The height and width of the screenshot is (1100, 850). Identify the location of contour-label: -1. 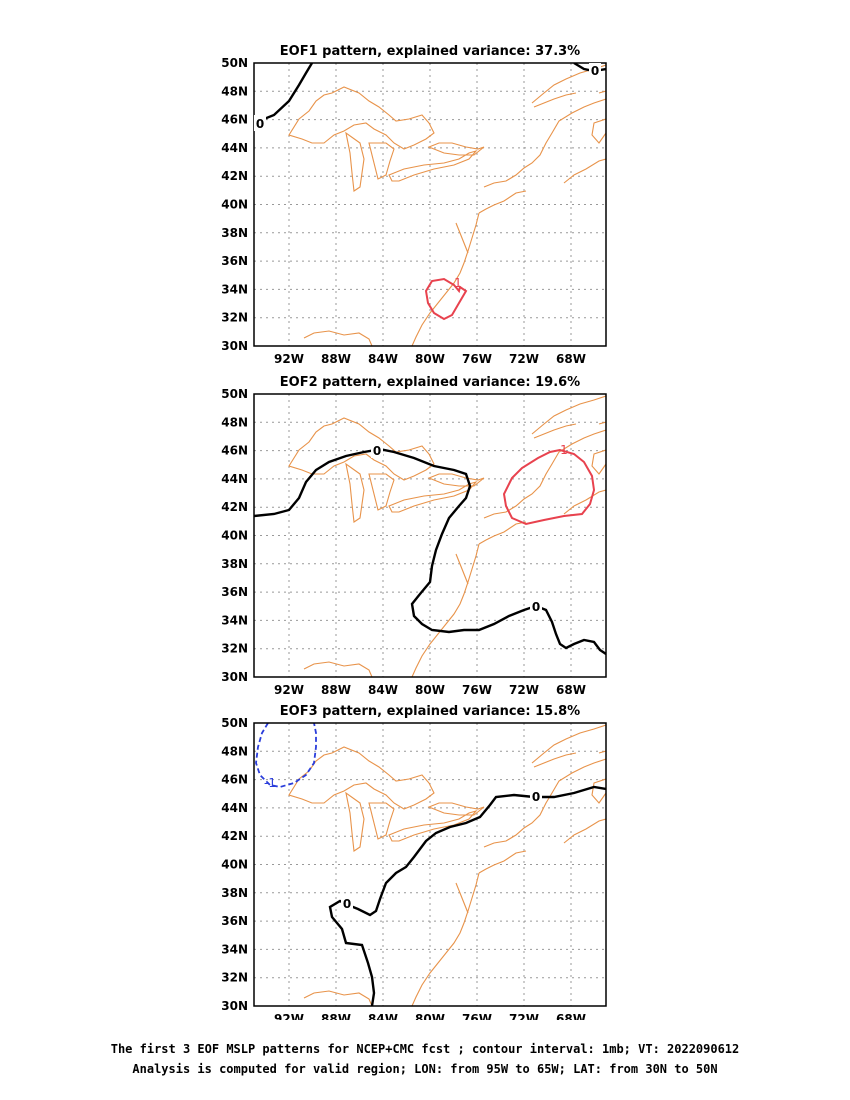
(270, 783).